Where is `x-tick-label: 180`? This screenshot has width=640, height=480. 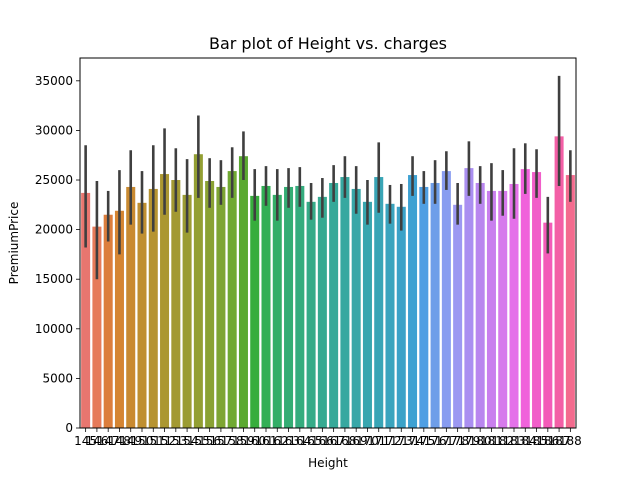 x-tick-label: 180 is located at coordinates (480, 441).